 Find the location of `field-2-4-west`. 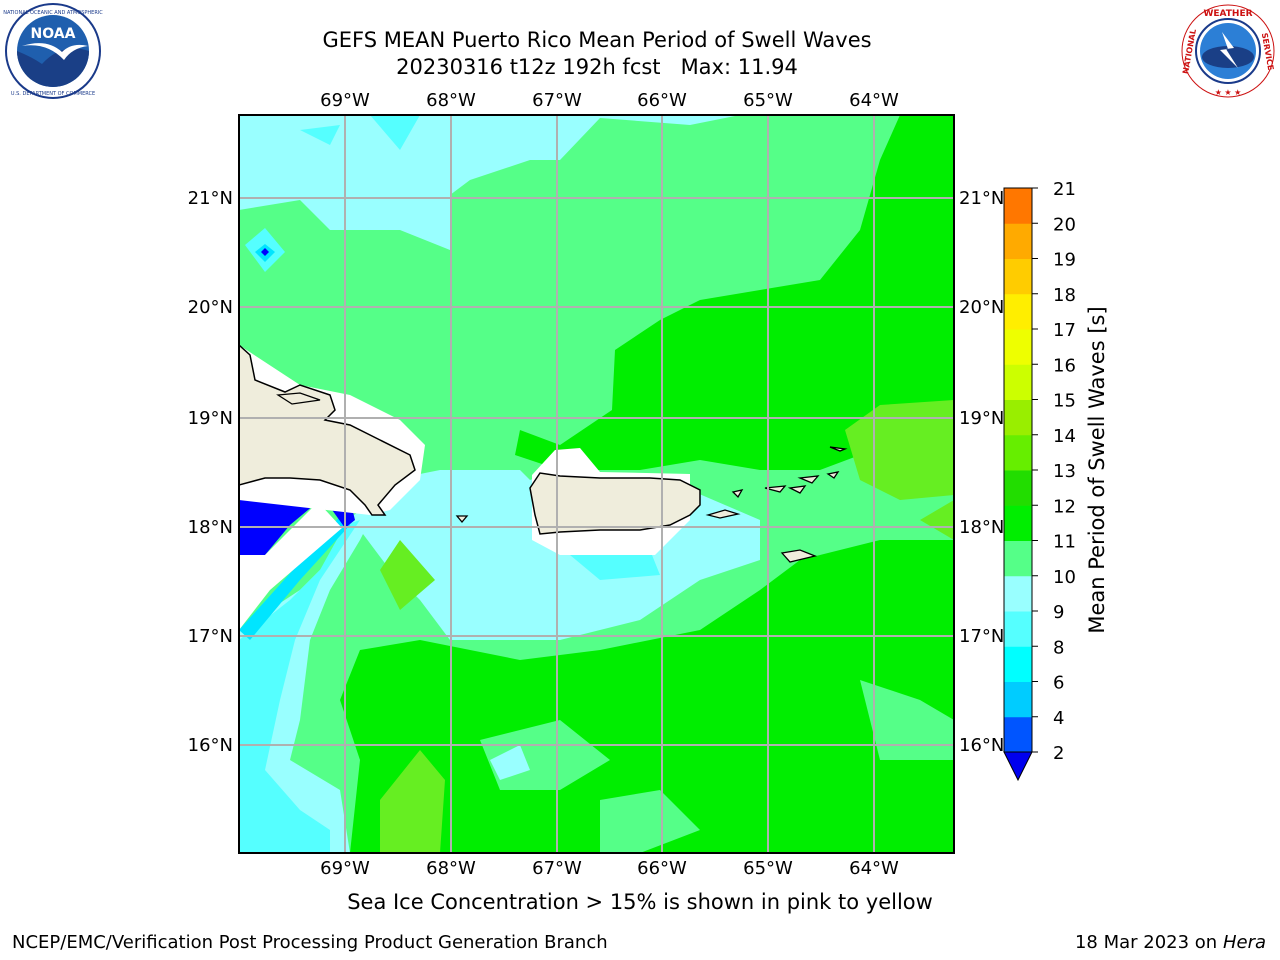

field-2-4-west is located at coordinates (297, 527).